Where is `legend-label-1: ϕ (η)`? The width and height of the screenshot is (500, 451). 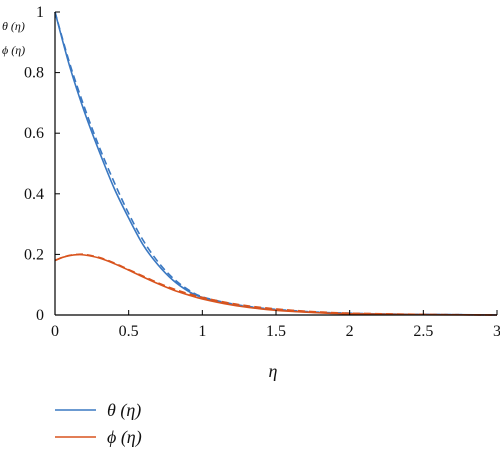
legend-label-1: ϕ (η) is located at coordinates (124, 437).